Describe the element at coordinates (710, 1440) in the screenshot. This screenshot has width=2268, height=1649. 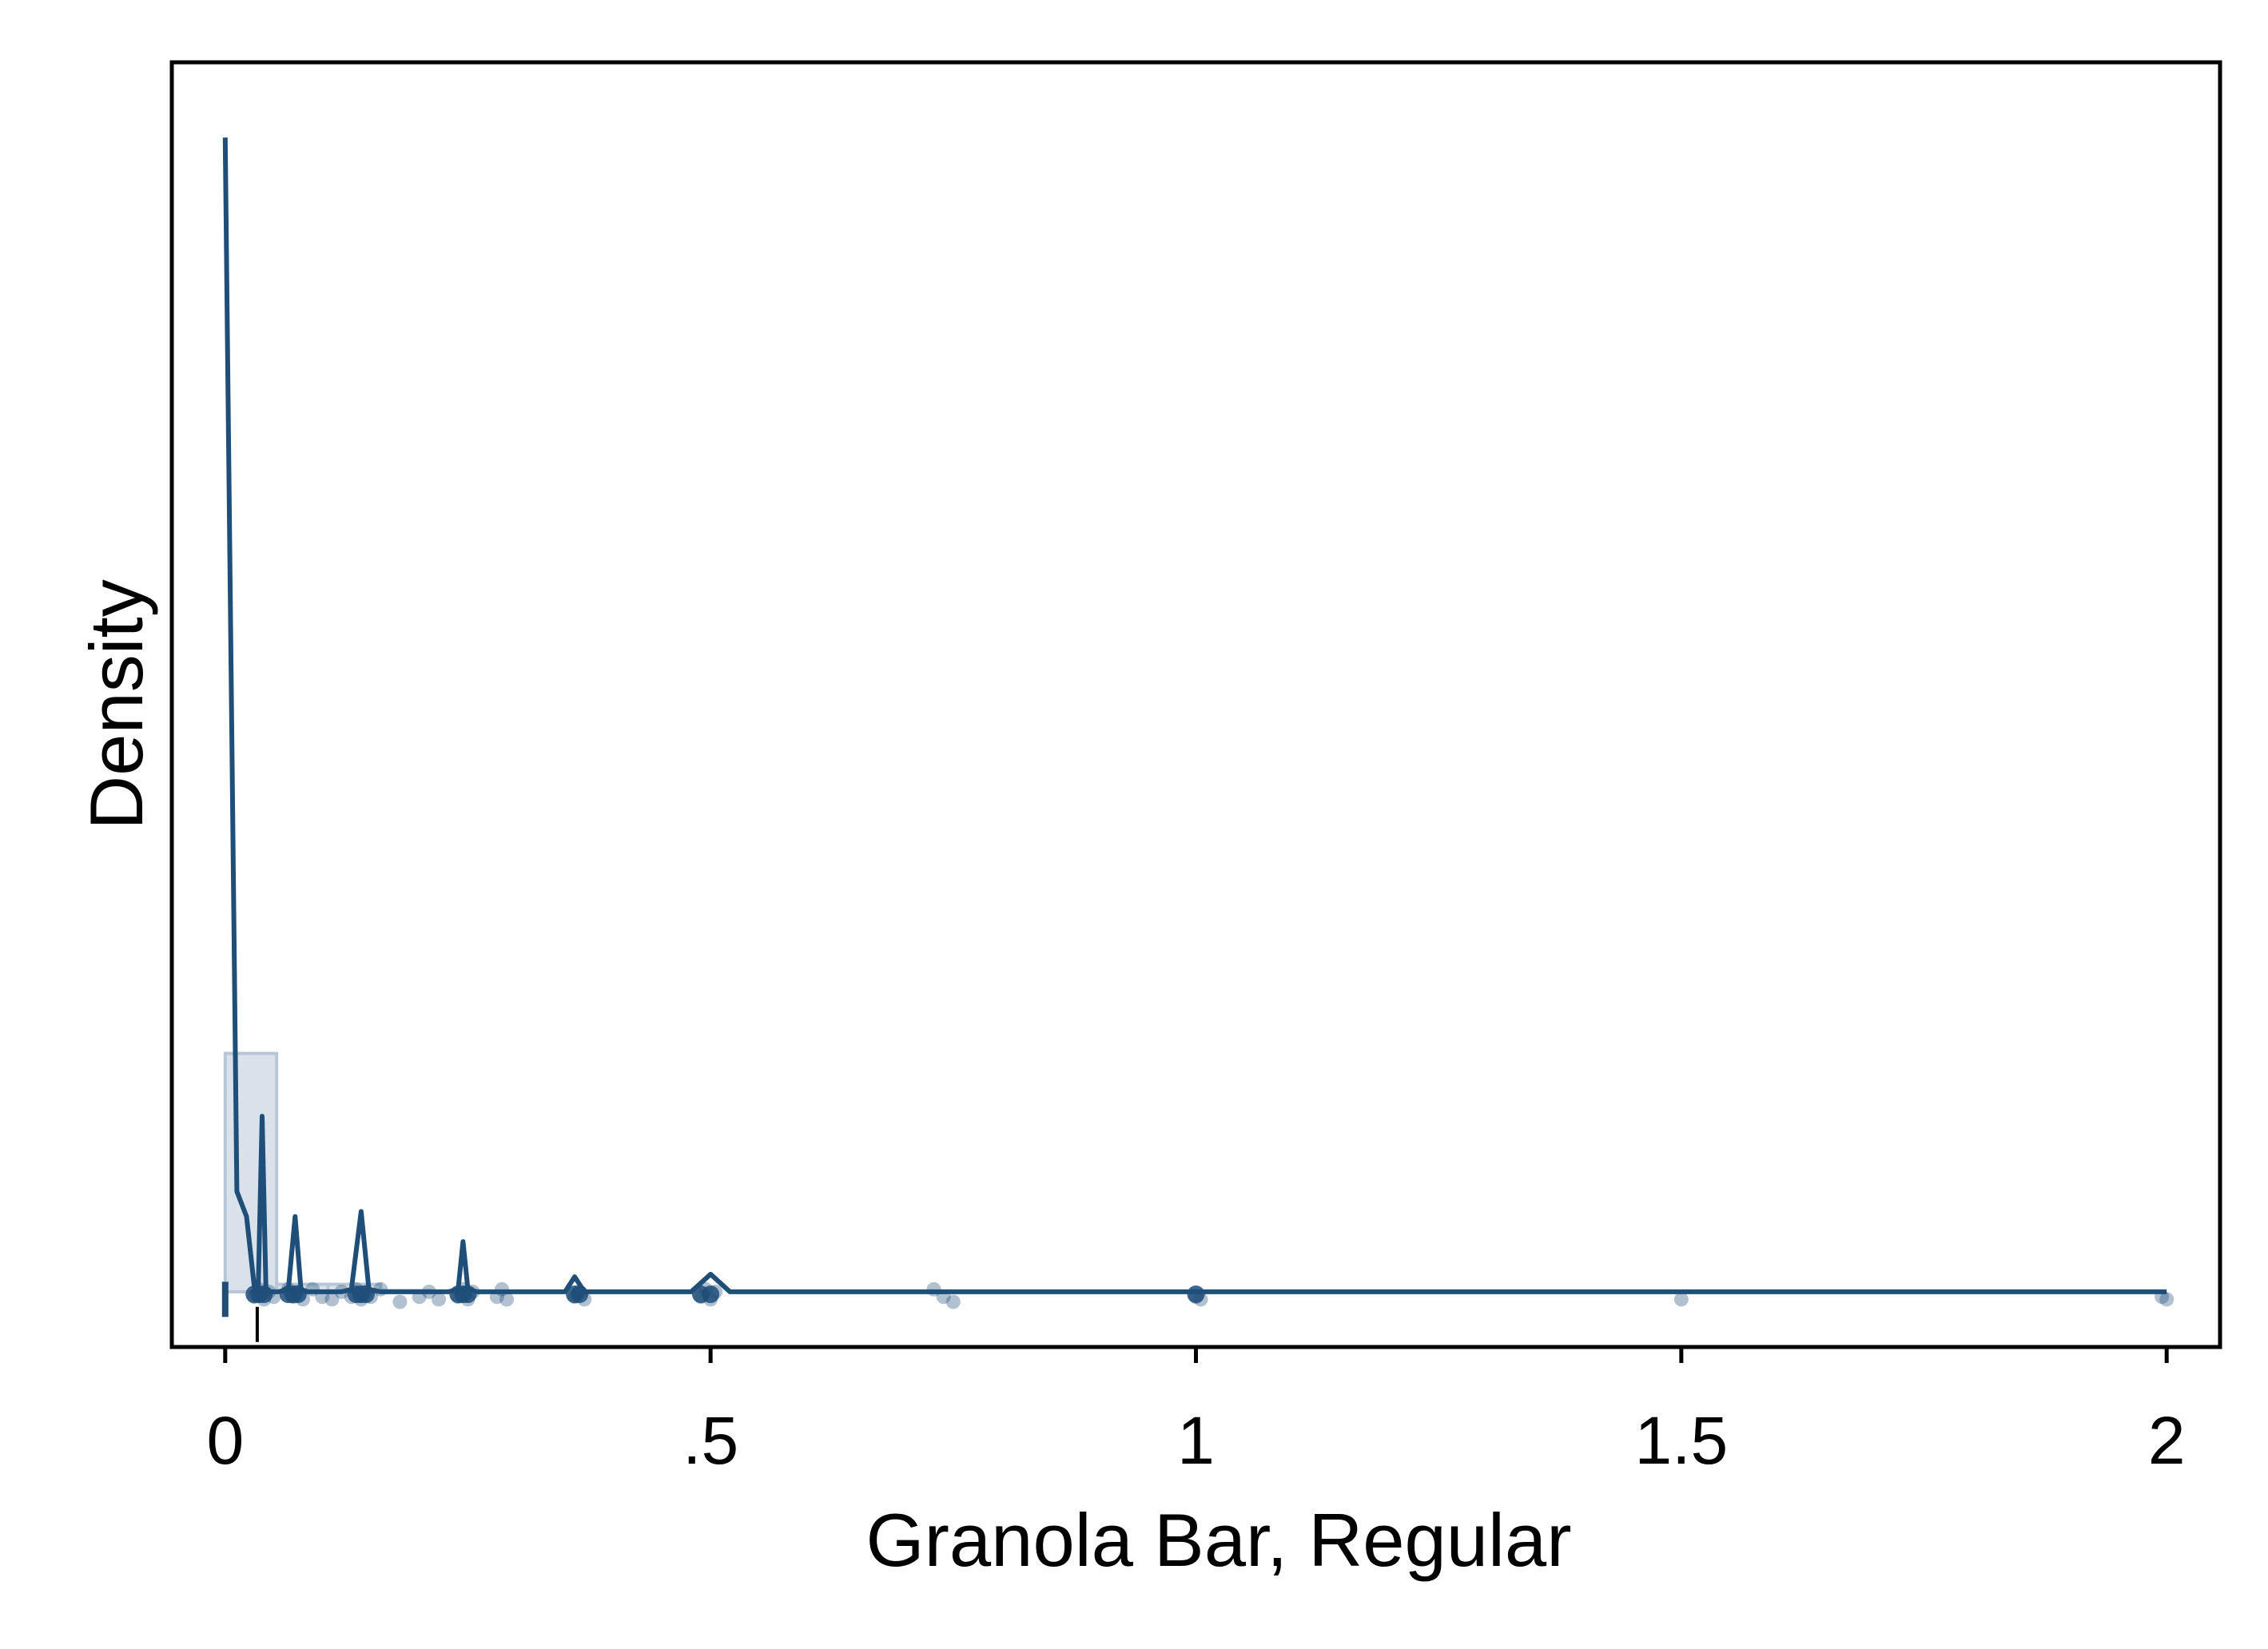
I see `x-tick-label: .5` at that location.